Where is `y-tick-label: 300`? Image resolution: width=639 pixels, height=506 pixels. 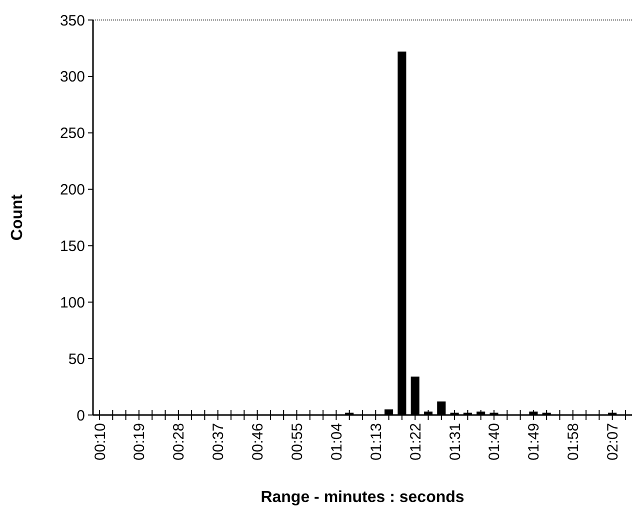 y-tick-label: 300 is located at coordinates (72, 77).